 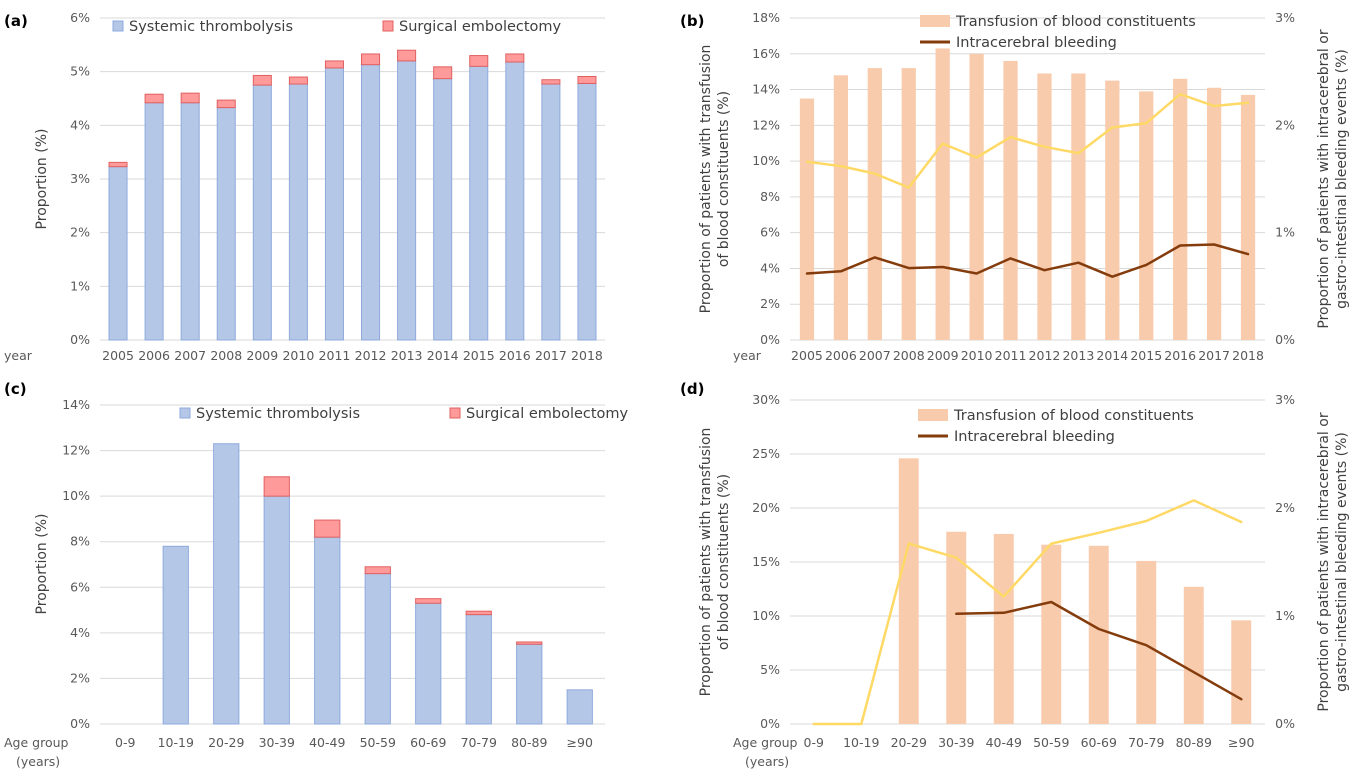 What do you see at coordinates (1045, 355) in the screenshot?
I see `x-tick-label: 2012` at bounding box center [1045, 355].